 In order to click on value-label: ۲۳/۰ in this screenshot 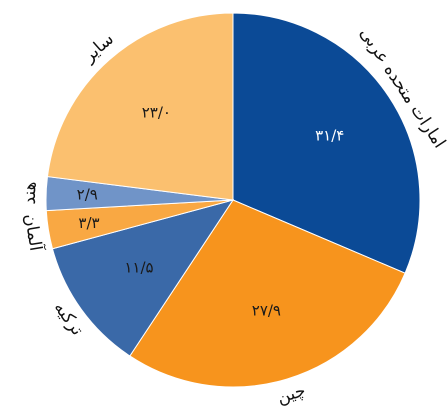, I will do `click(156, 113)`.